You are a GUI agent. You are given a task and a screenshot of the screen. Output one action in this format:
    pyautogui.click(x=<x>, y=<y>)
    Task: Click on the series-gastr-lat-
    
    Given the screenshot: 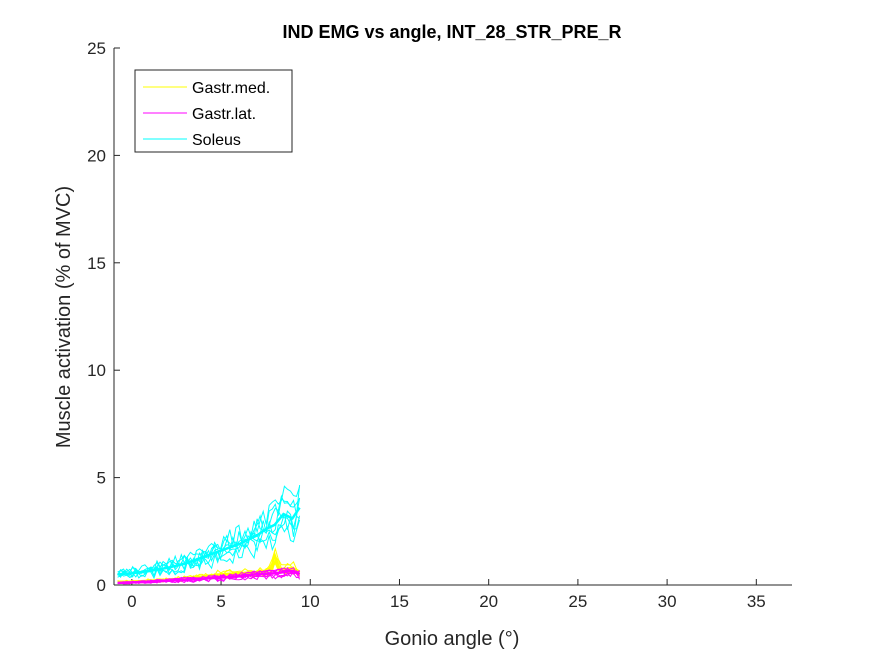 What is the action you would take?
    pyautogui.click(x=209, y=576)
    